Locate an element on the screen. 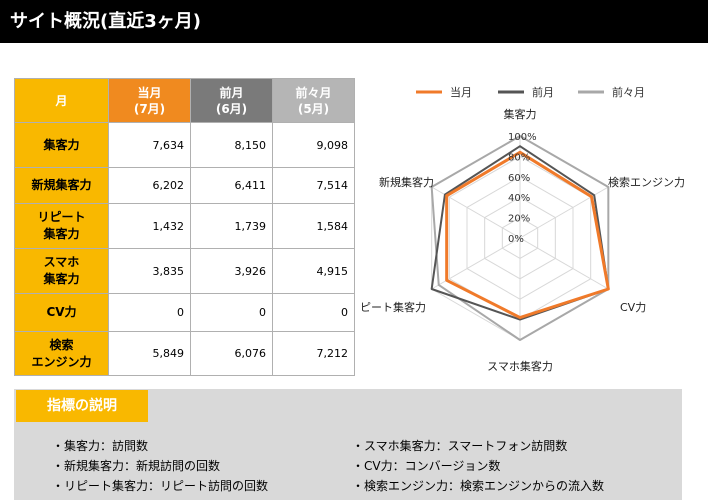 The width and height of the screenshot is (708, 500). table-row: スマホ 集客力 3,835 3,926 4,915 is located at coordinates (184, 271).